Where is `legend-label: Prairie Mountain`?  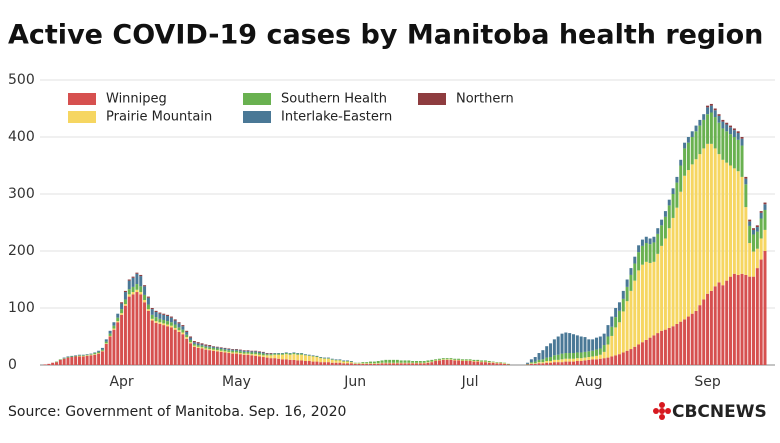 legend-label: Prairie Mountain is located at coordinates (159, 117).